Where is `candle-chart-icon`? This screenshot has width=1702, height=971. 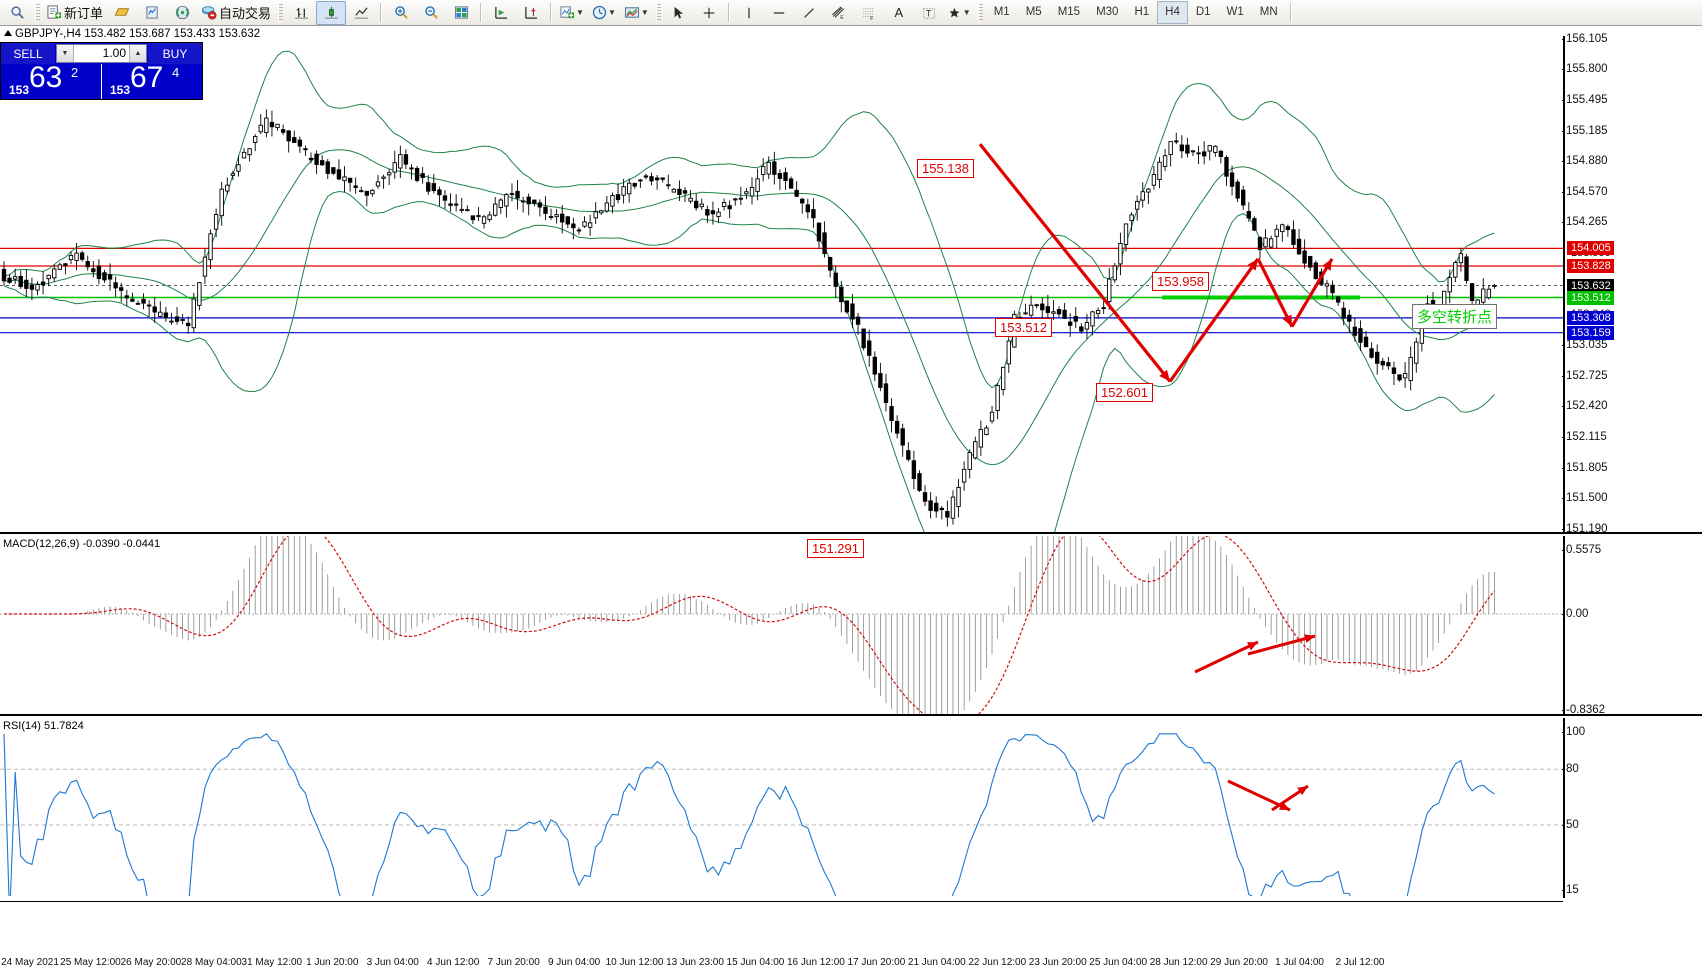
candle-chart-icon is located at coordinates (331, 12).